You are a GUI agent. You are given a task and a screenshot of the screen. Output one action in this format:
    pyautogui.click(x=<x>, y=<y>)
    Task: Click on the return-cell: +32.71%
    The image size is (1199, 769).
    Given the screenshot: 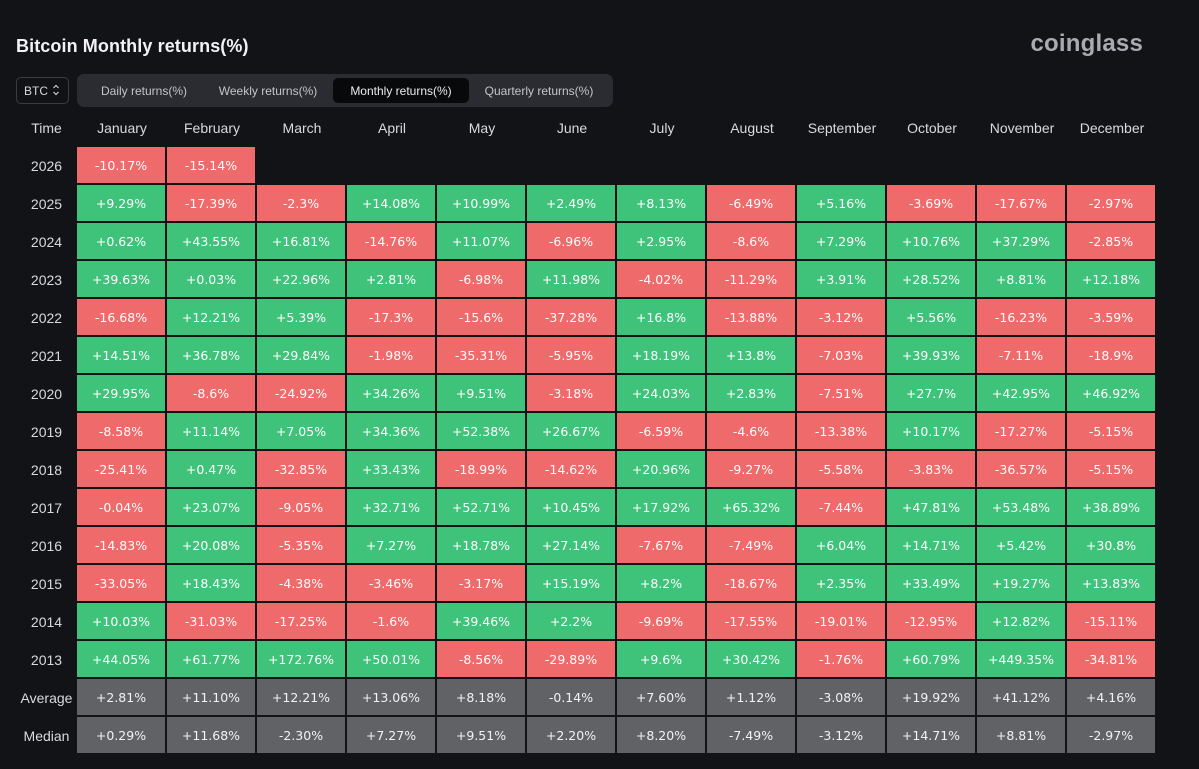 What is the action you would take?
    pyautogui.click(x=392, y=508)
    